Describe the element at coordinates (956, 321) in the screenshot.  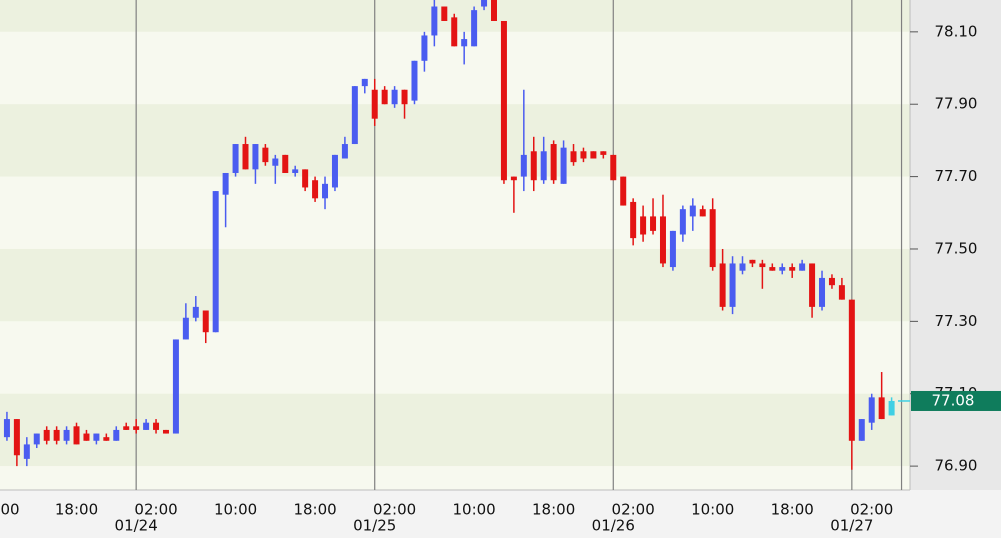
I see `y-tick-label: 77.30` at that location.